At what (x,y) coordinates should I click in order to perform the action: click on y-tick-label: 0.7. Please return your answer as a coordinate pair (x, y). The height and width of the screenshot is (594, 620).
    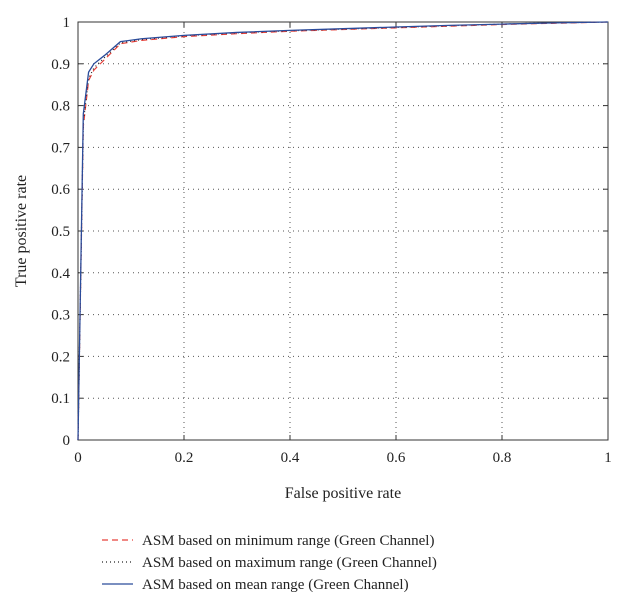
    Looking at the image, I should click on (60, 148).